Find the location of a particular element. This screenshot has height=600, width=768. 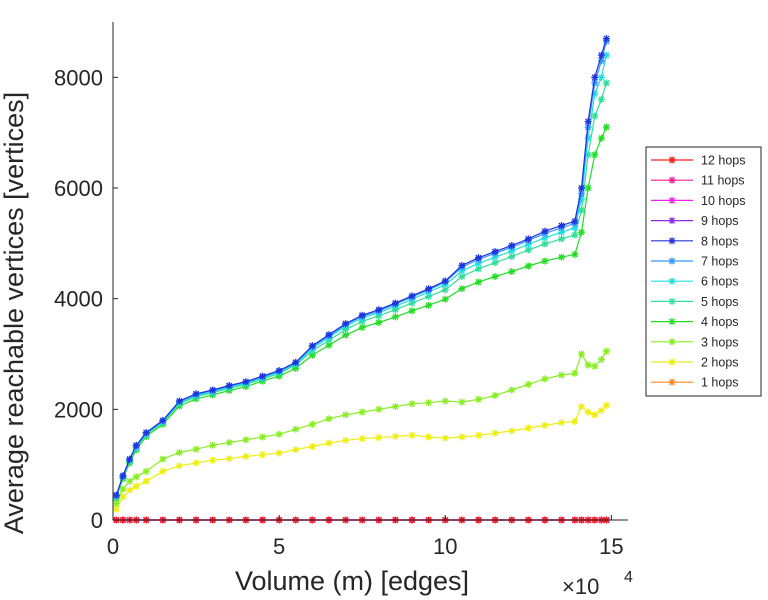

x-multiplier-base: ×10 is located at coordinates (580, 586).